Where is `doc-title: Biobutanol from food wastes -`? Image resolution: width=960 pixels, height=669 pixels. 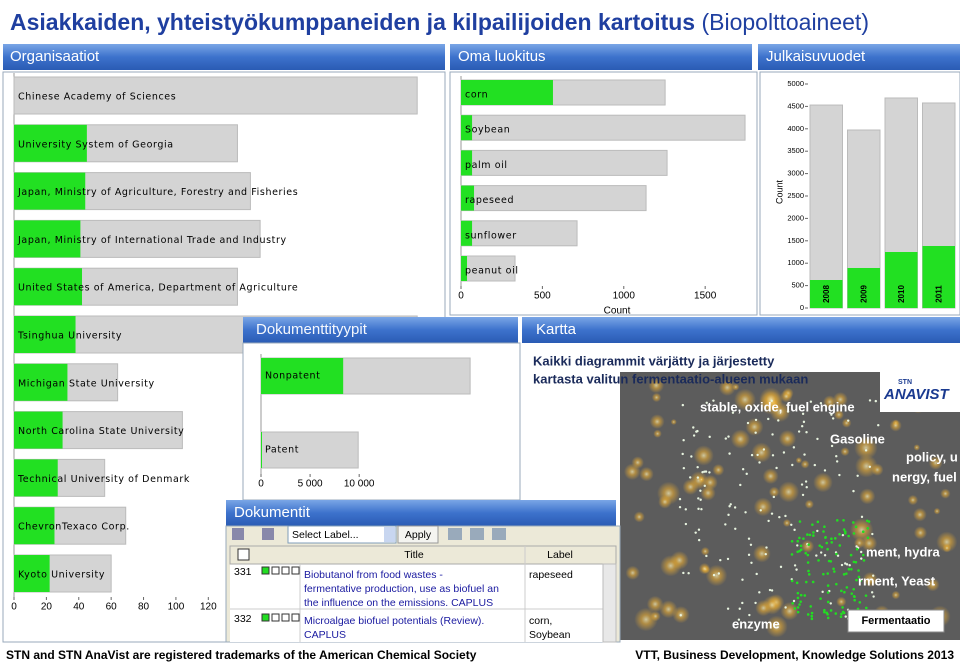
doc-title: Biobutanol from food wastes - is located at coordinates (373, 575).